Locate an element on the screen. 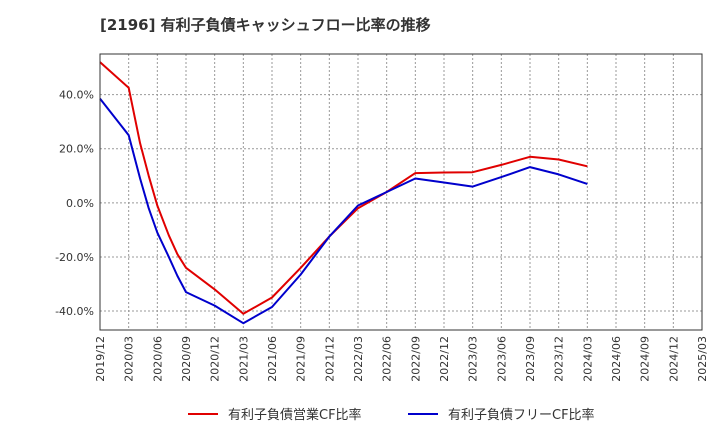  y-tick-label: -20.0% is located at coordinates (74, 257).